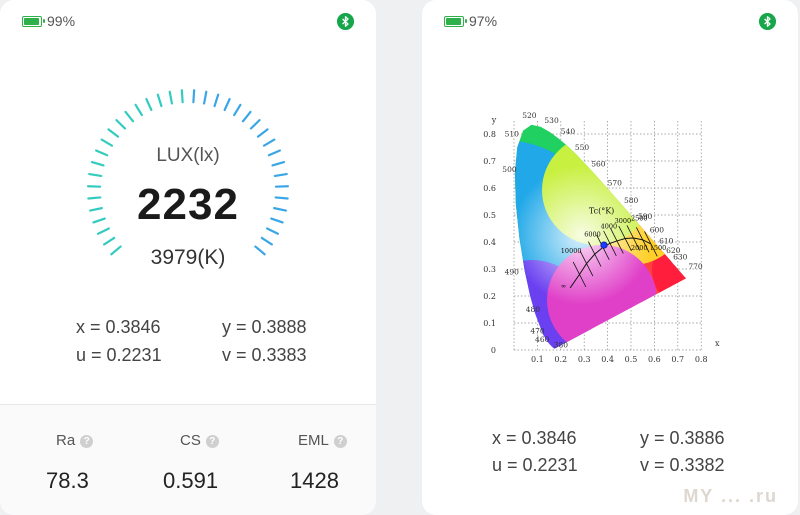 The width and height of the screenshot is (800, 515). I want to click on wavelength-label: 520, so click(529, 115).